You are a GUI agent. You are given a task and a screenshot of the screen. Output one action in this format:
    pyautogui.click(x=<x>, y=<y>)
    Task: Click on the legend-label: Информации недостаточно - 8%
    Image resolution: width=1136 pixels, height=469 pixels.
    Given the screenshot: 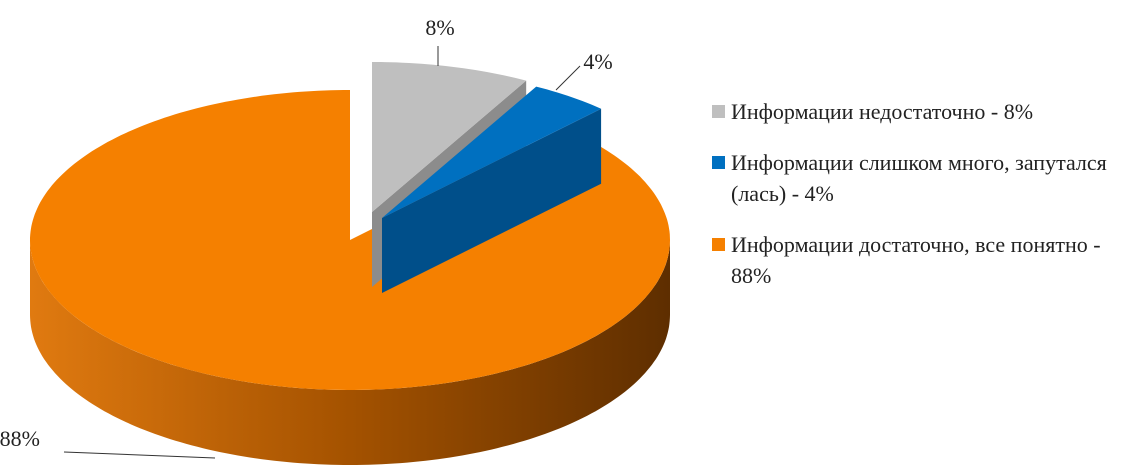 What is the action you would take?
    pyautogui.click(x=882, y=111)
    